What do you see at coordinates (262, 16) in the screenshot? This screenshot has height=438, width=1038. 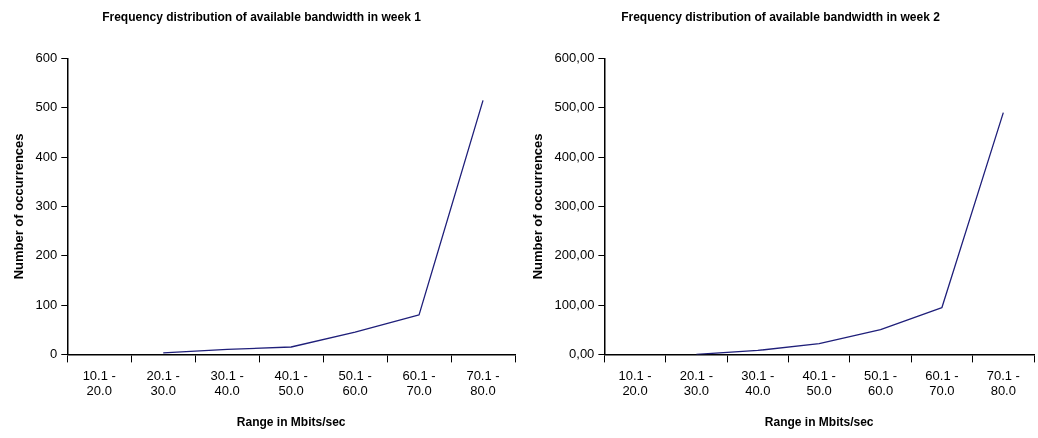 I see `chart-title: Frequency distribution of available bandwidth in week 1` at bounding box center [262, 16].